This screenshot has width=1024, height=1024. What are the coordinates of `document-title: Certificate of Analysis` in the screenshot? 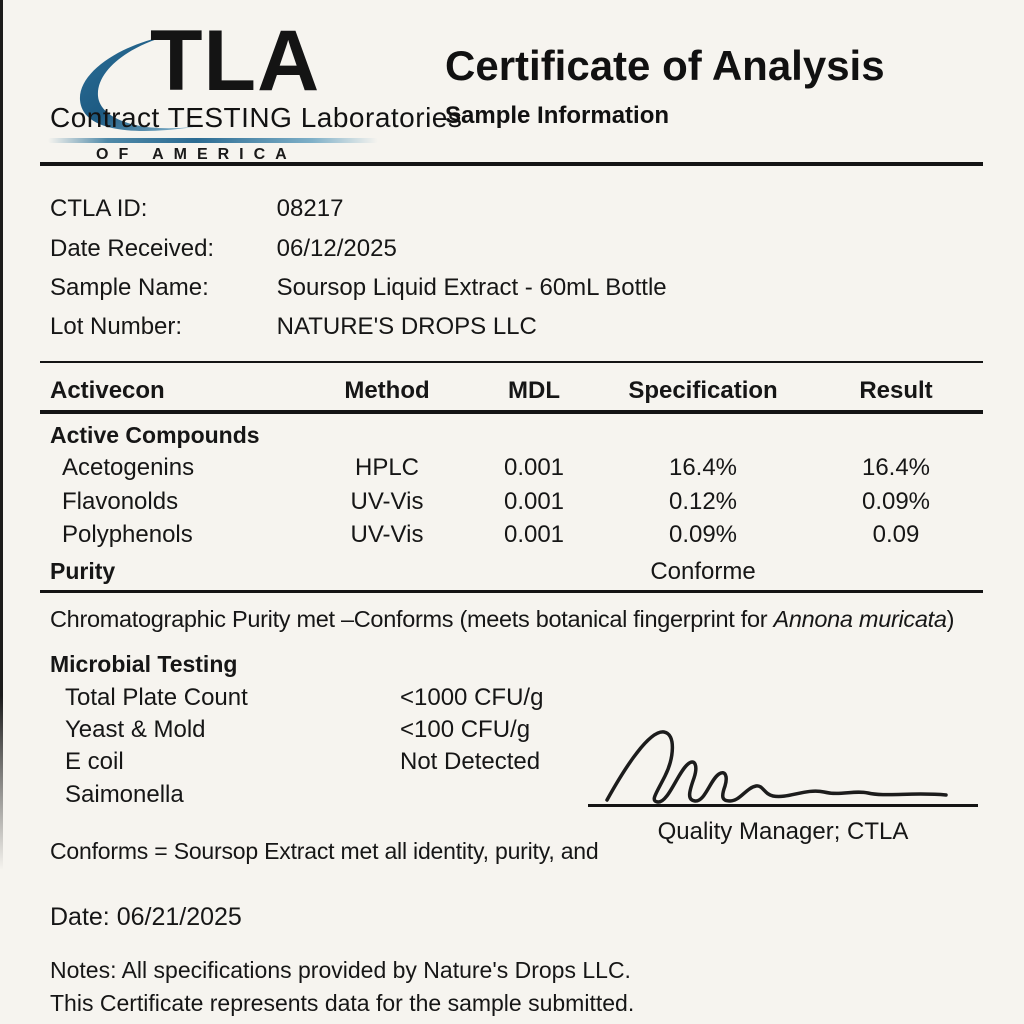 It's located at (665, 65).